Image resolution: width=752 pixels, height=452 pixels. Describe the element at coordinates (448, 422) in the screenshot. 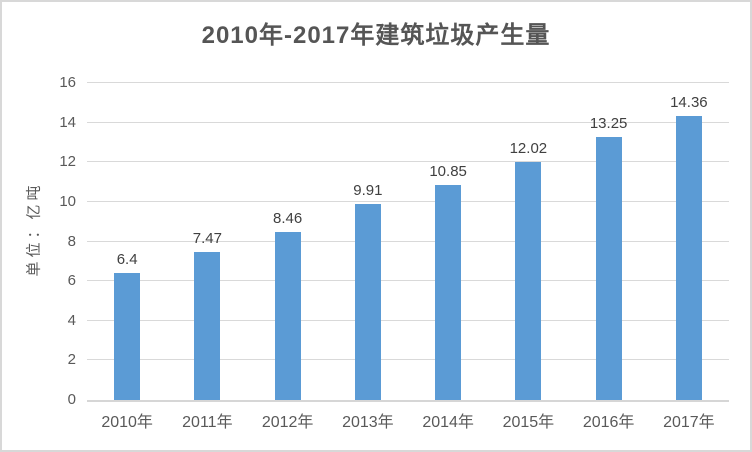

I see `x-tick-label: 2014年` at that location.